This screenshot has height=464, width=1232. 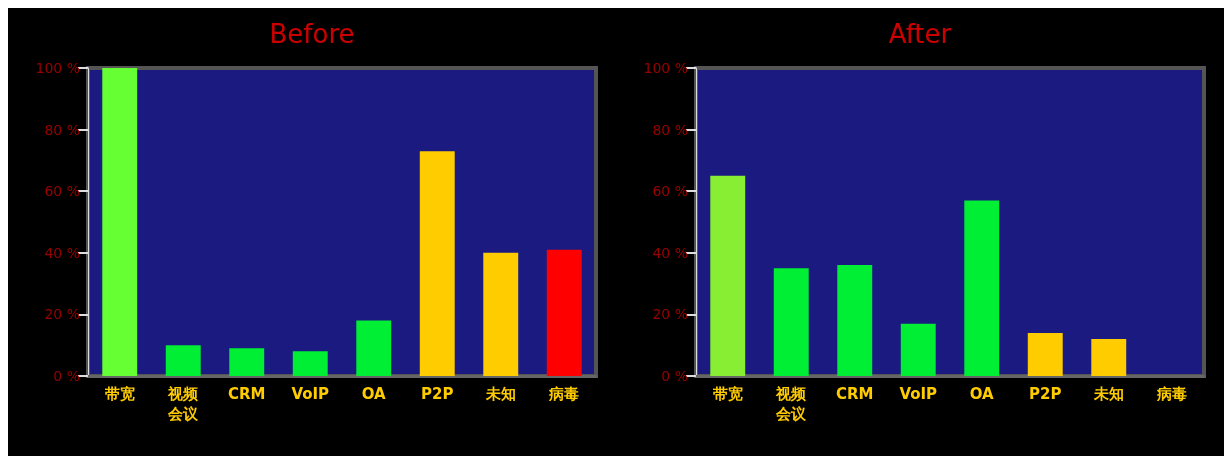 What do you see at coordinates (312, 34) in the screenshot?
I see `chart-title: Before` at bounding box center [312, 34].